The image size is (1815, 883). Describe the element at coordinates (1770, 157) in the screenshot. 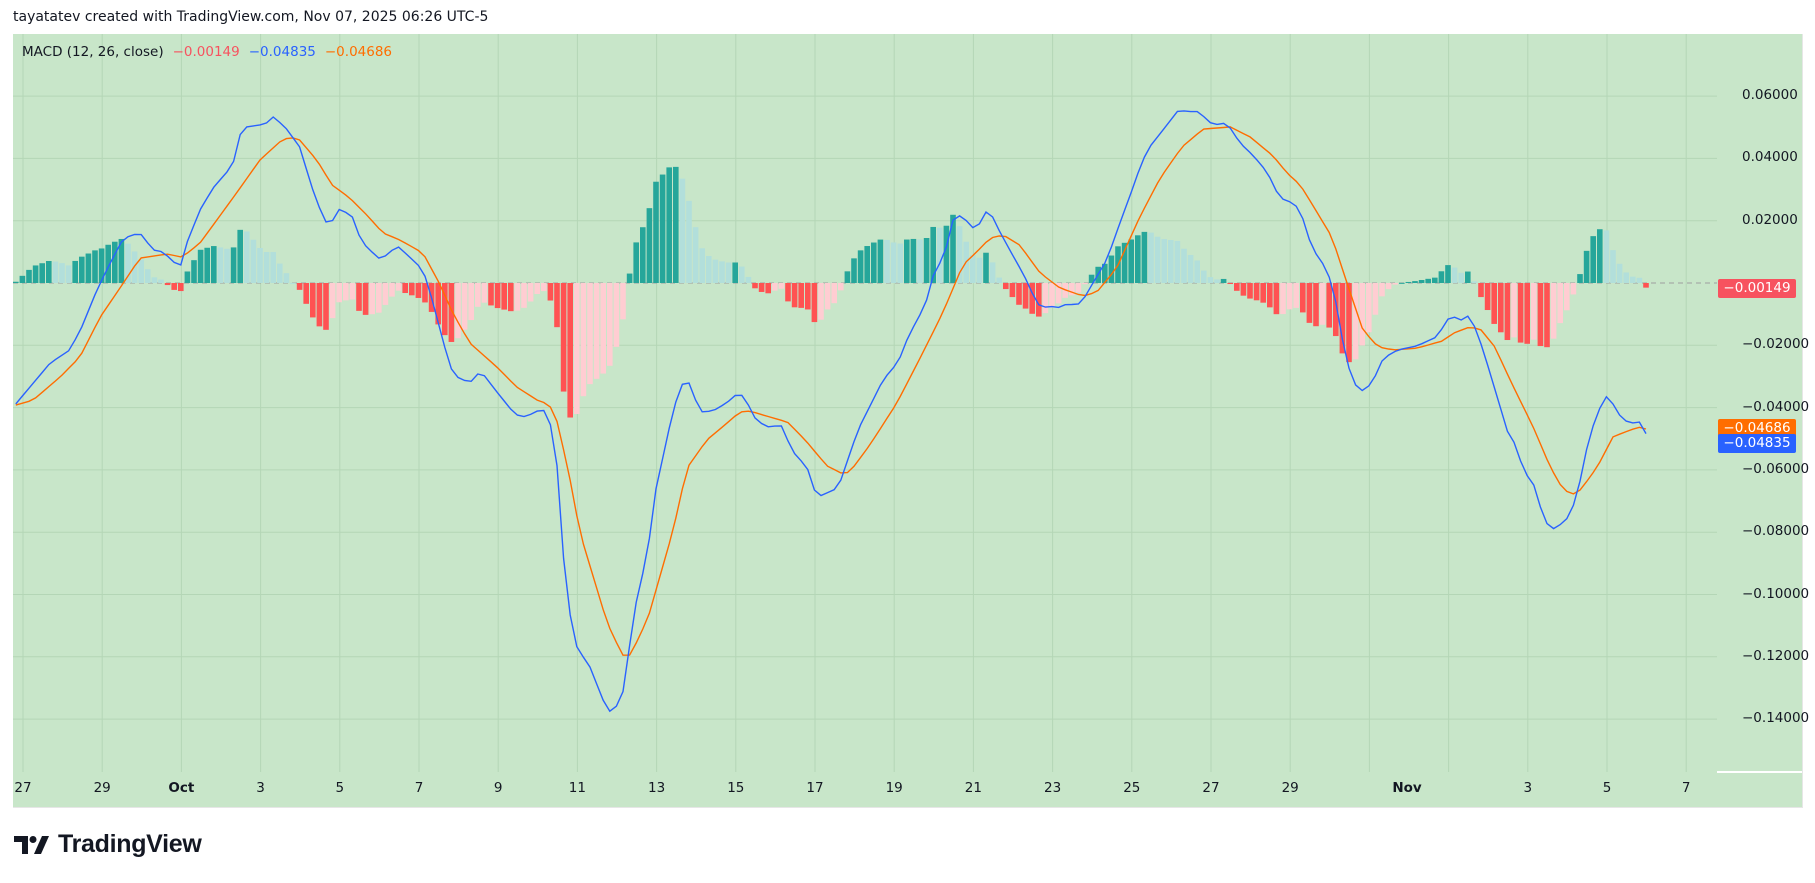

I see `price-axis-tick: 0.04000` at that location.